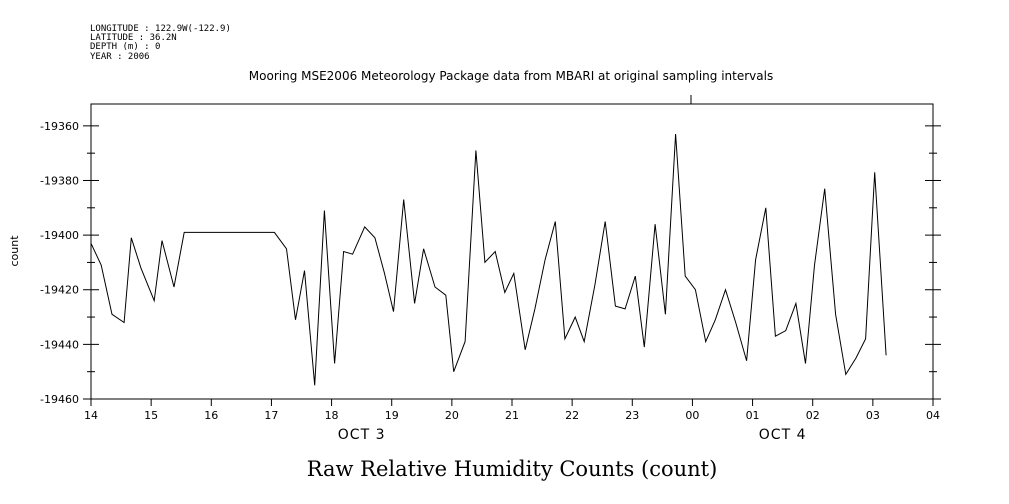 Image resolution: width=1009 pixels, height=504 pixels. I want to click on meta-longitude: LONGITUDE : 122.9W(-122.9), so click(160, 29).